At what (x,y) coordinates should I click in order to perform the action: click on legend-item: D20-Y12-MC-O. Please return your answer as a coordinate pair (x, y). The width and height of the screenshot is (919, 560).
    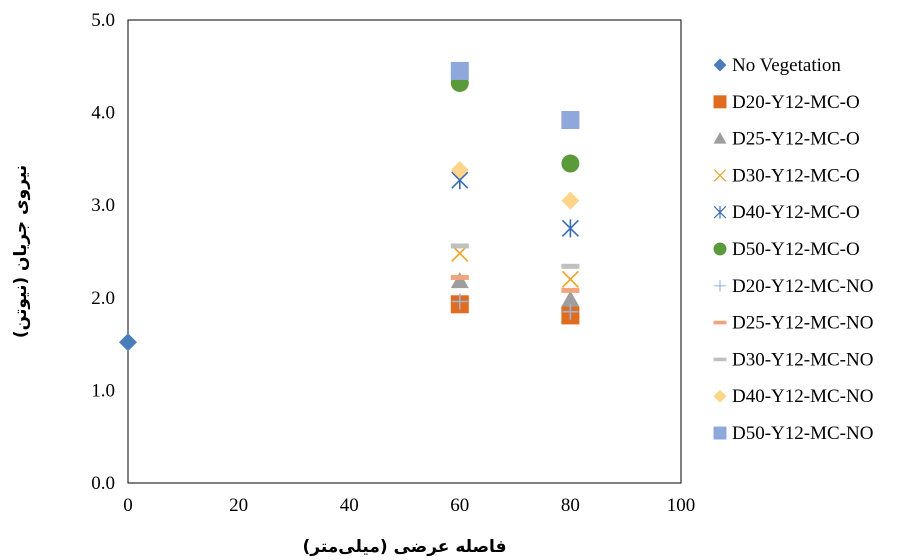
    Looking at the image, I should click on (786, 102).